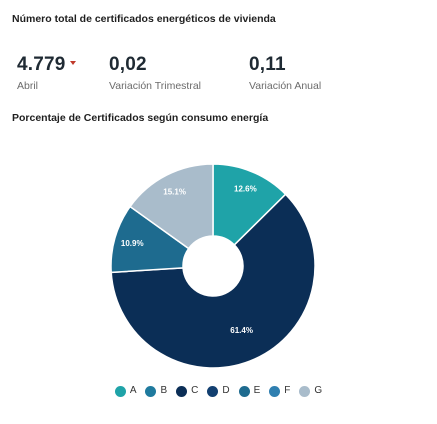 This screenshot has height=424, width=437. I want to click on legend-label: D, so click(226, 390).